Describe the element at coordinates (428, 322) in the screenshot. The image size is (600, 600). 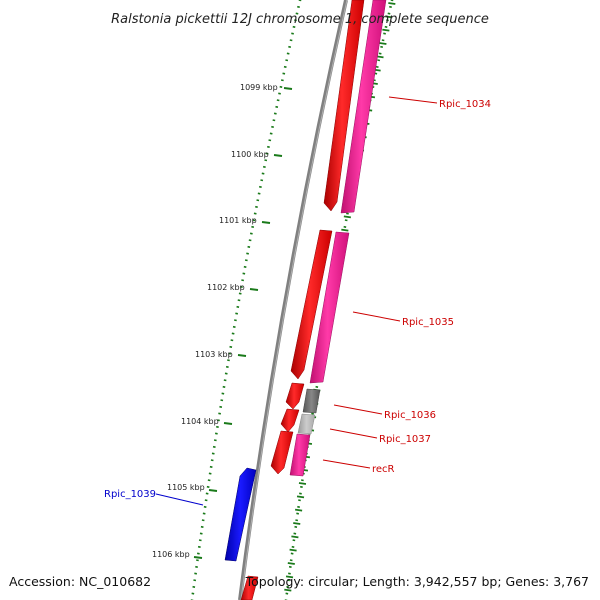
I see `gene-label-rpic-1035: Rpic_1035` at that location.